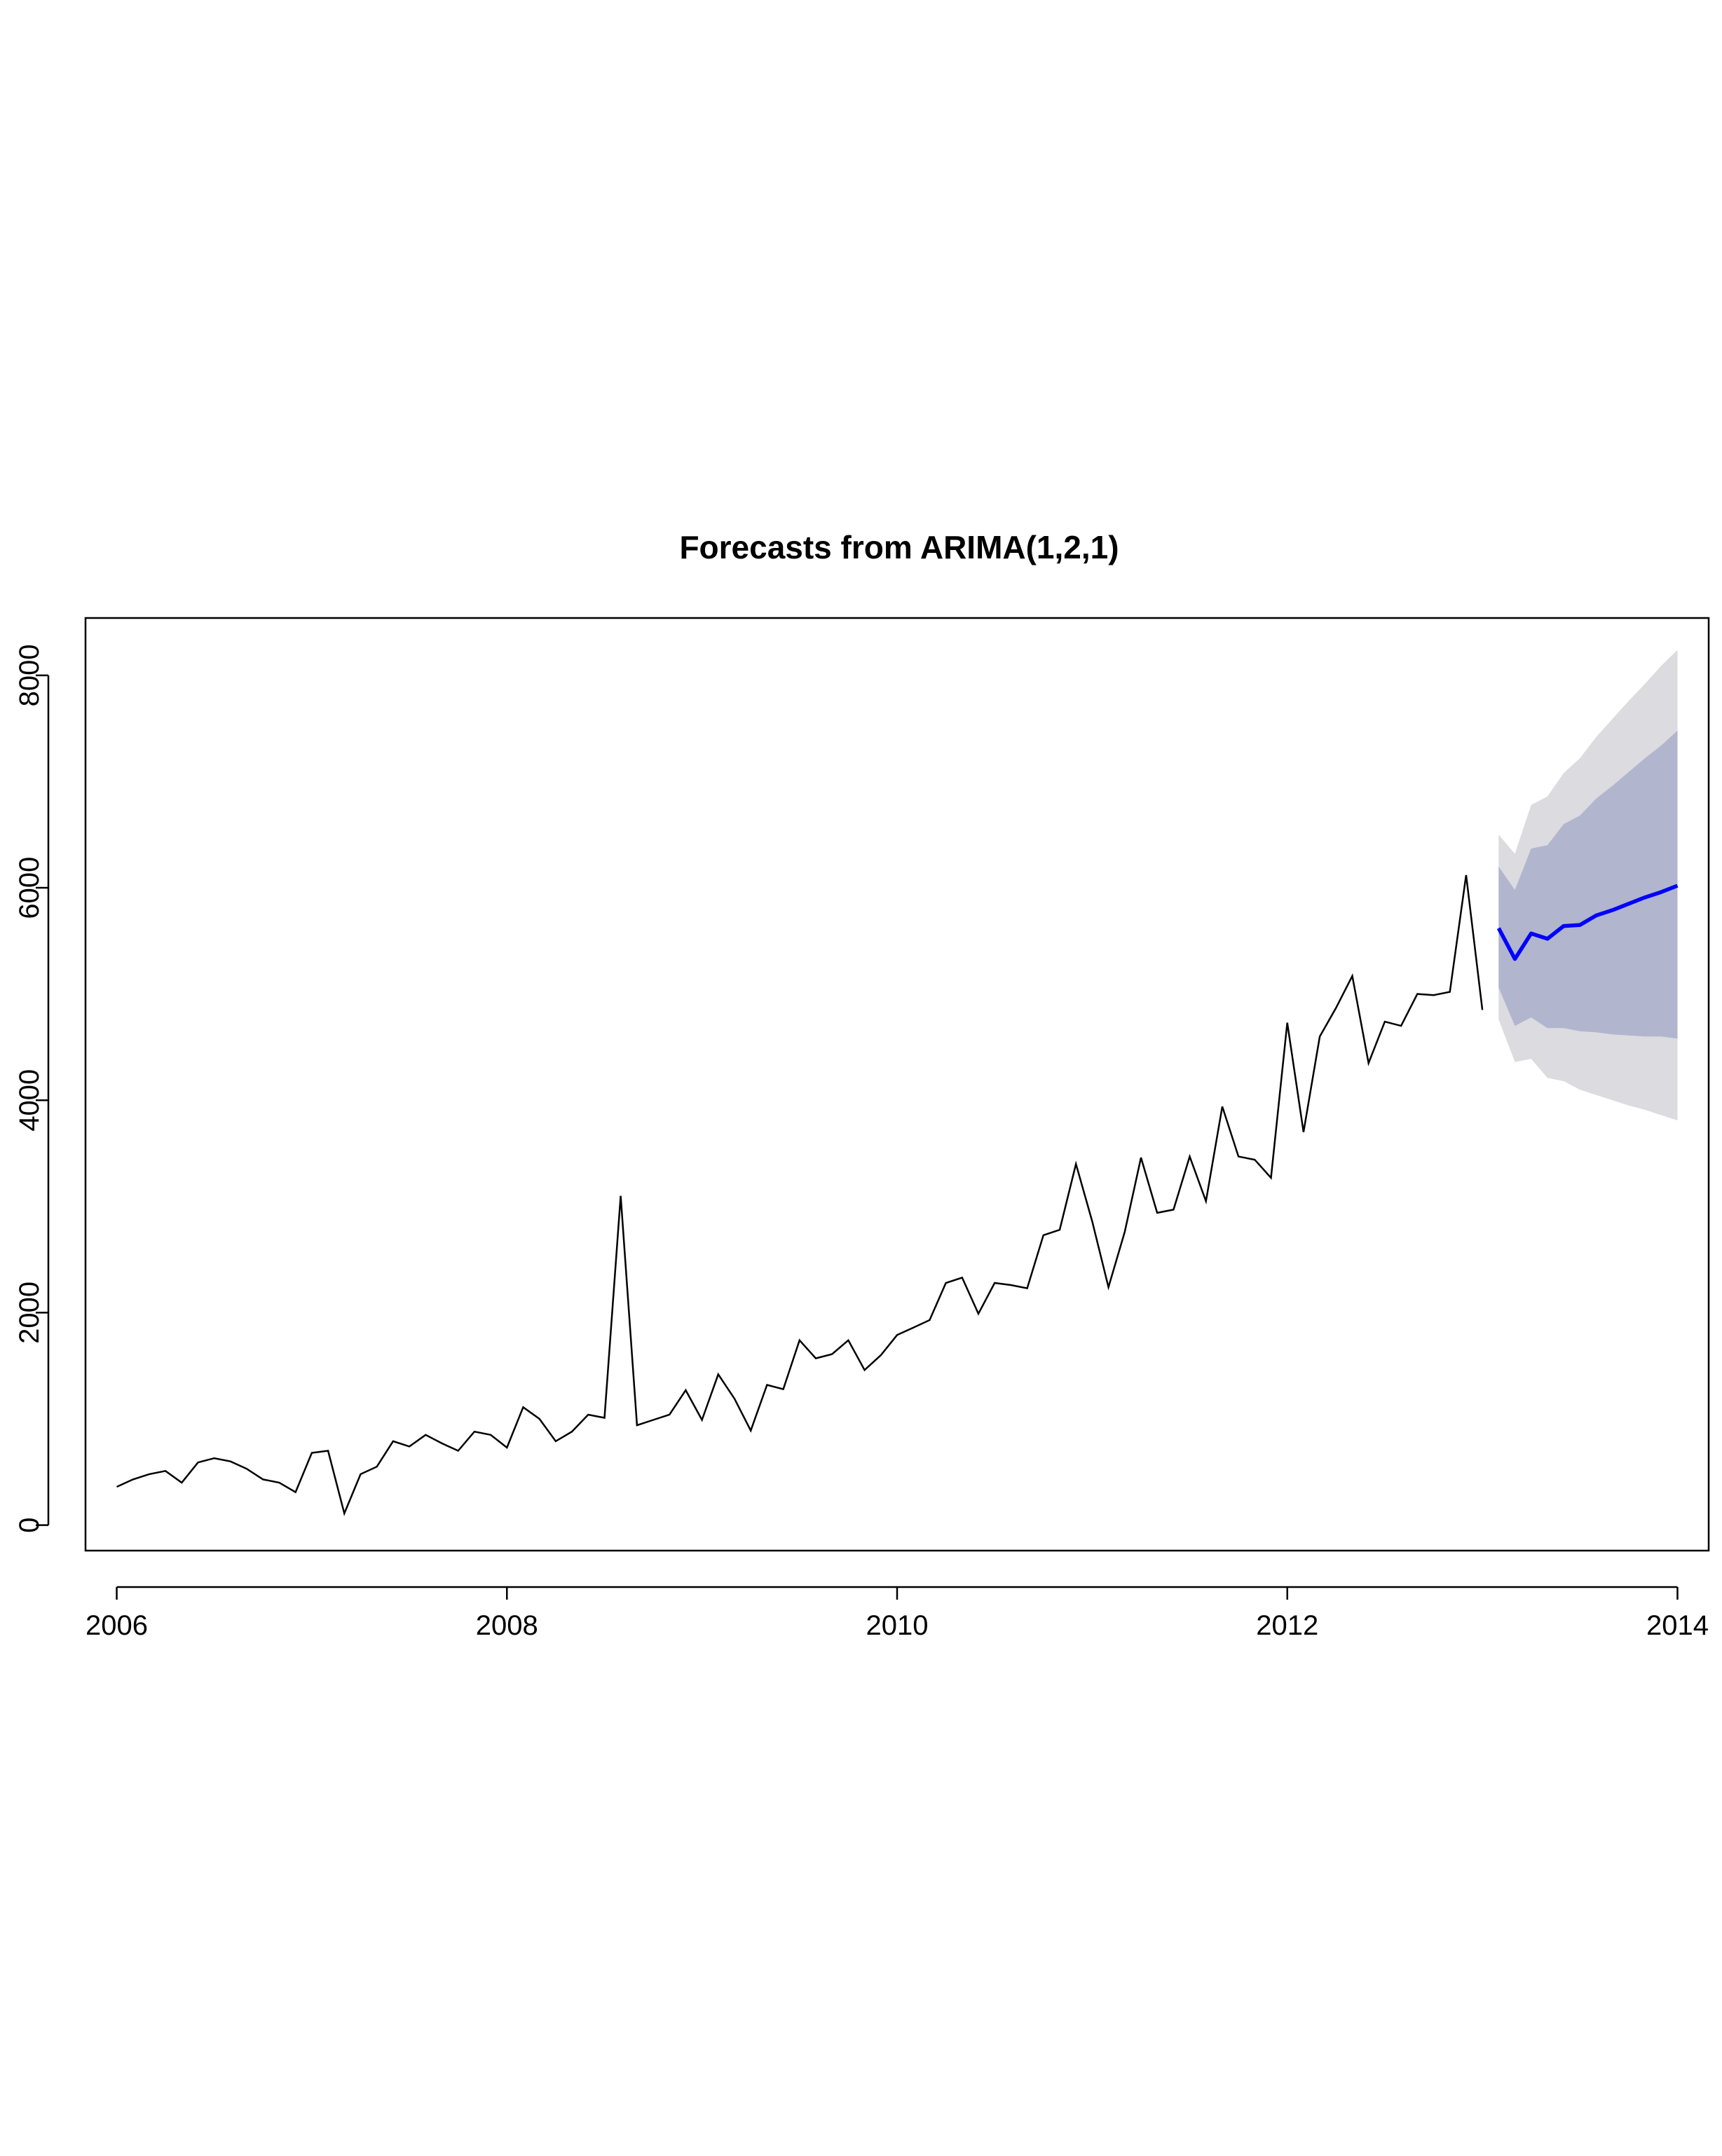  I want to click on y-tick-label: 0, so click(29, 1524).